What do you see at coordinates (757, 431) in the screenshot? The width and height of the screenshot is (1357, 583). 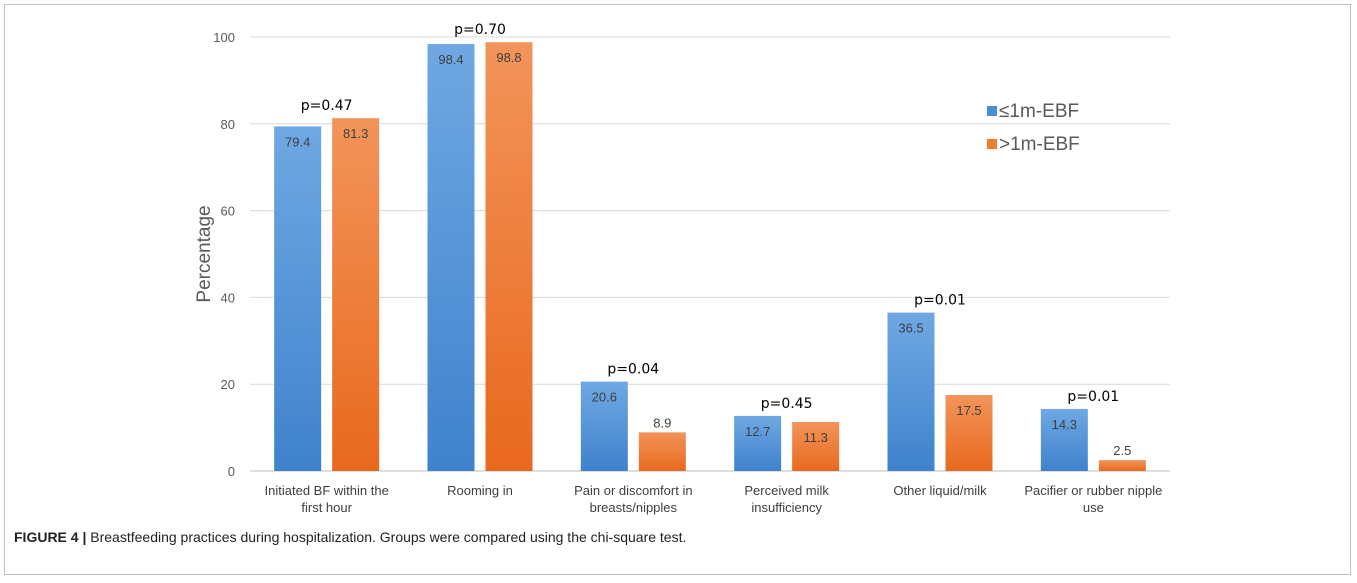 I see `bar-value-label: 12.7` at bounding box center [757, 431].